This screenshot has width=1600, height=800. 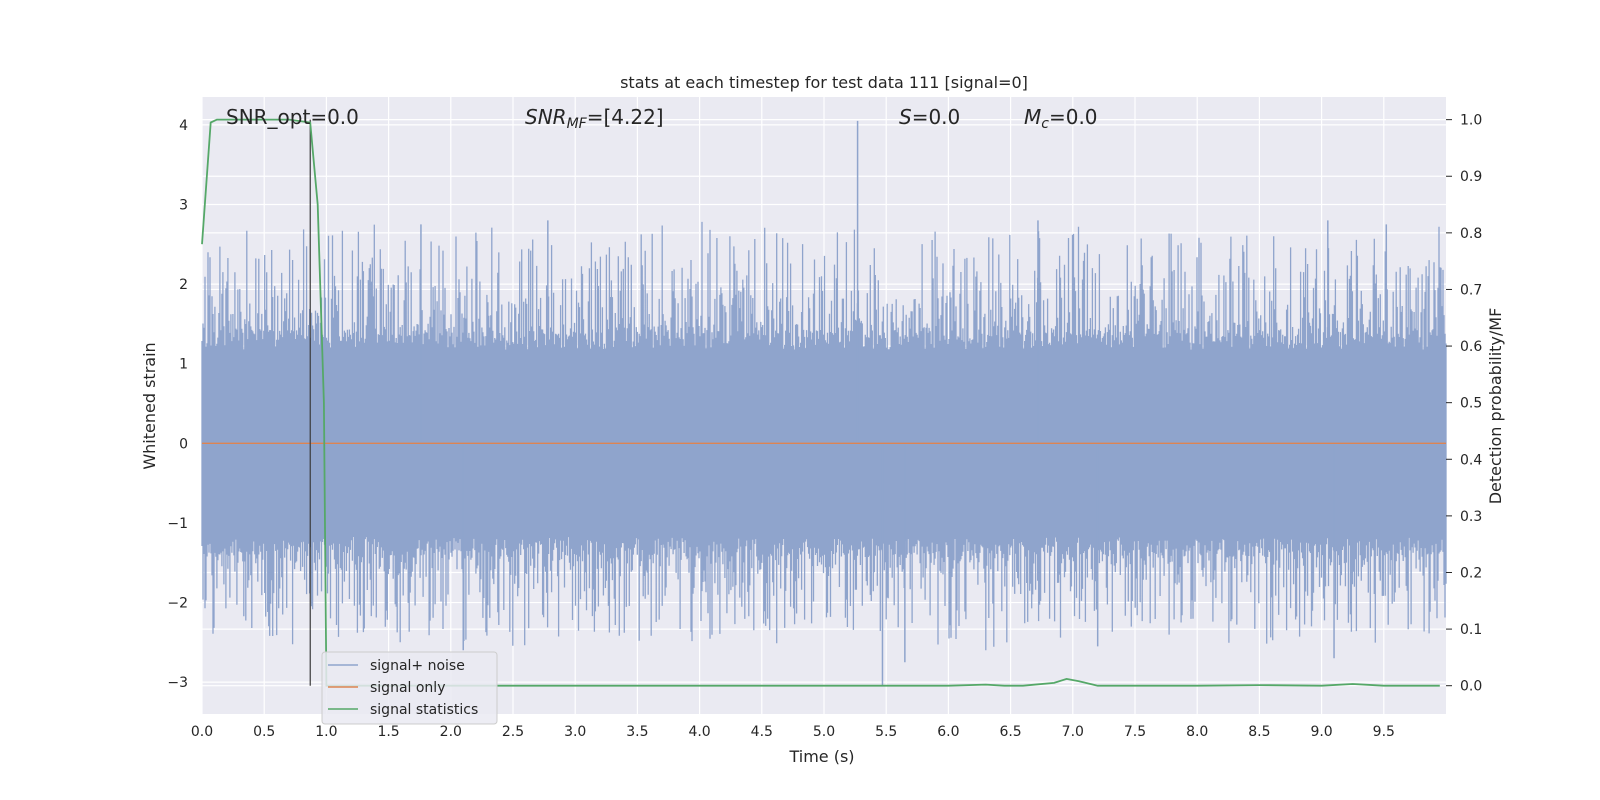 I want to click on mc-main: M, so click(x=1032, y=117).